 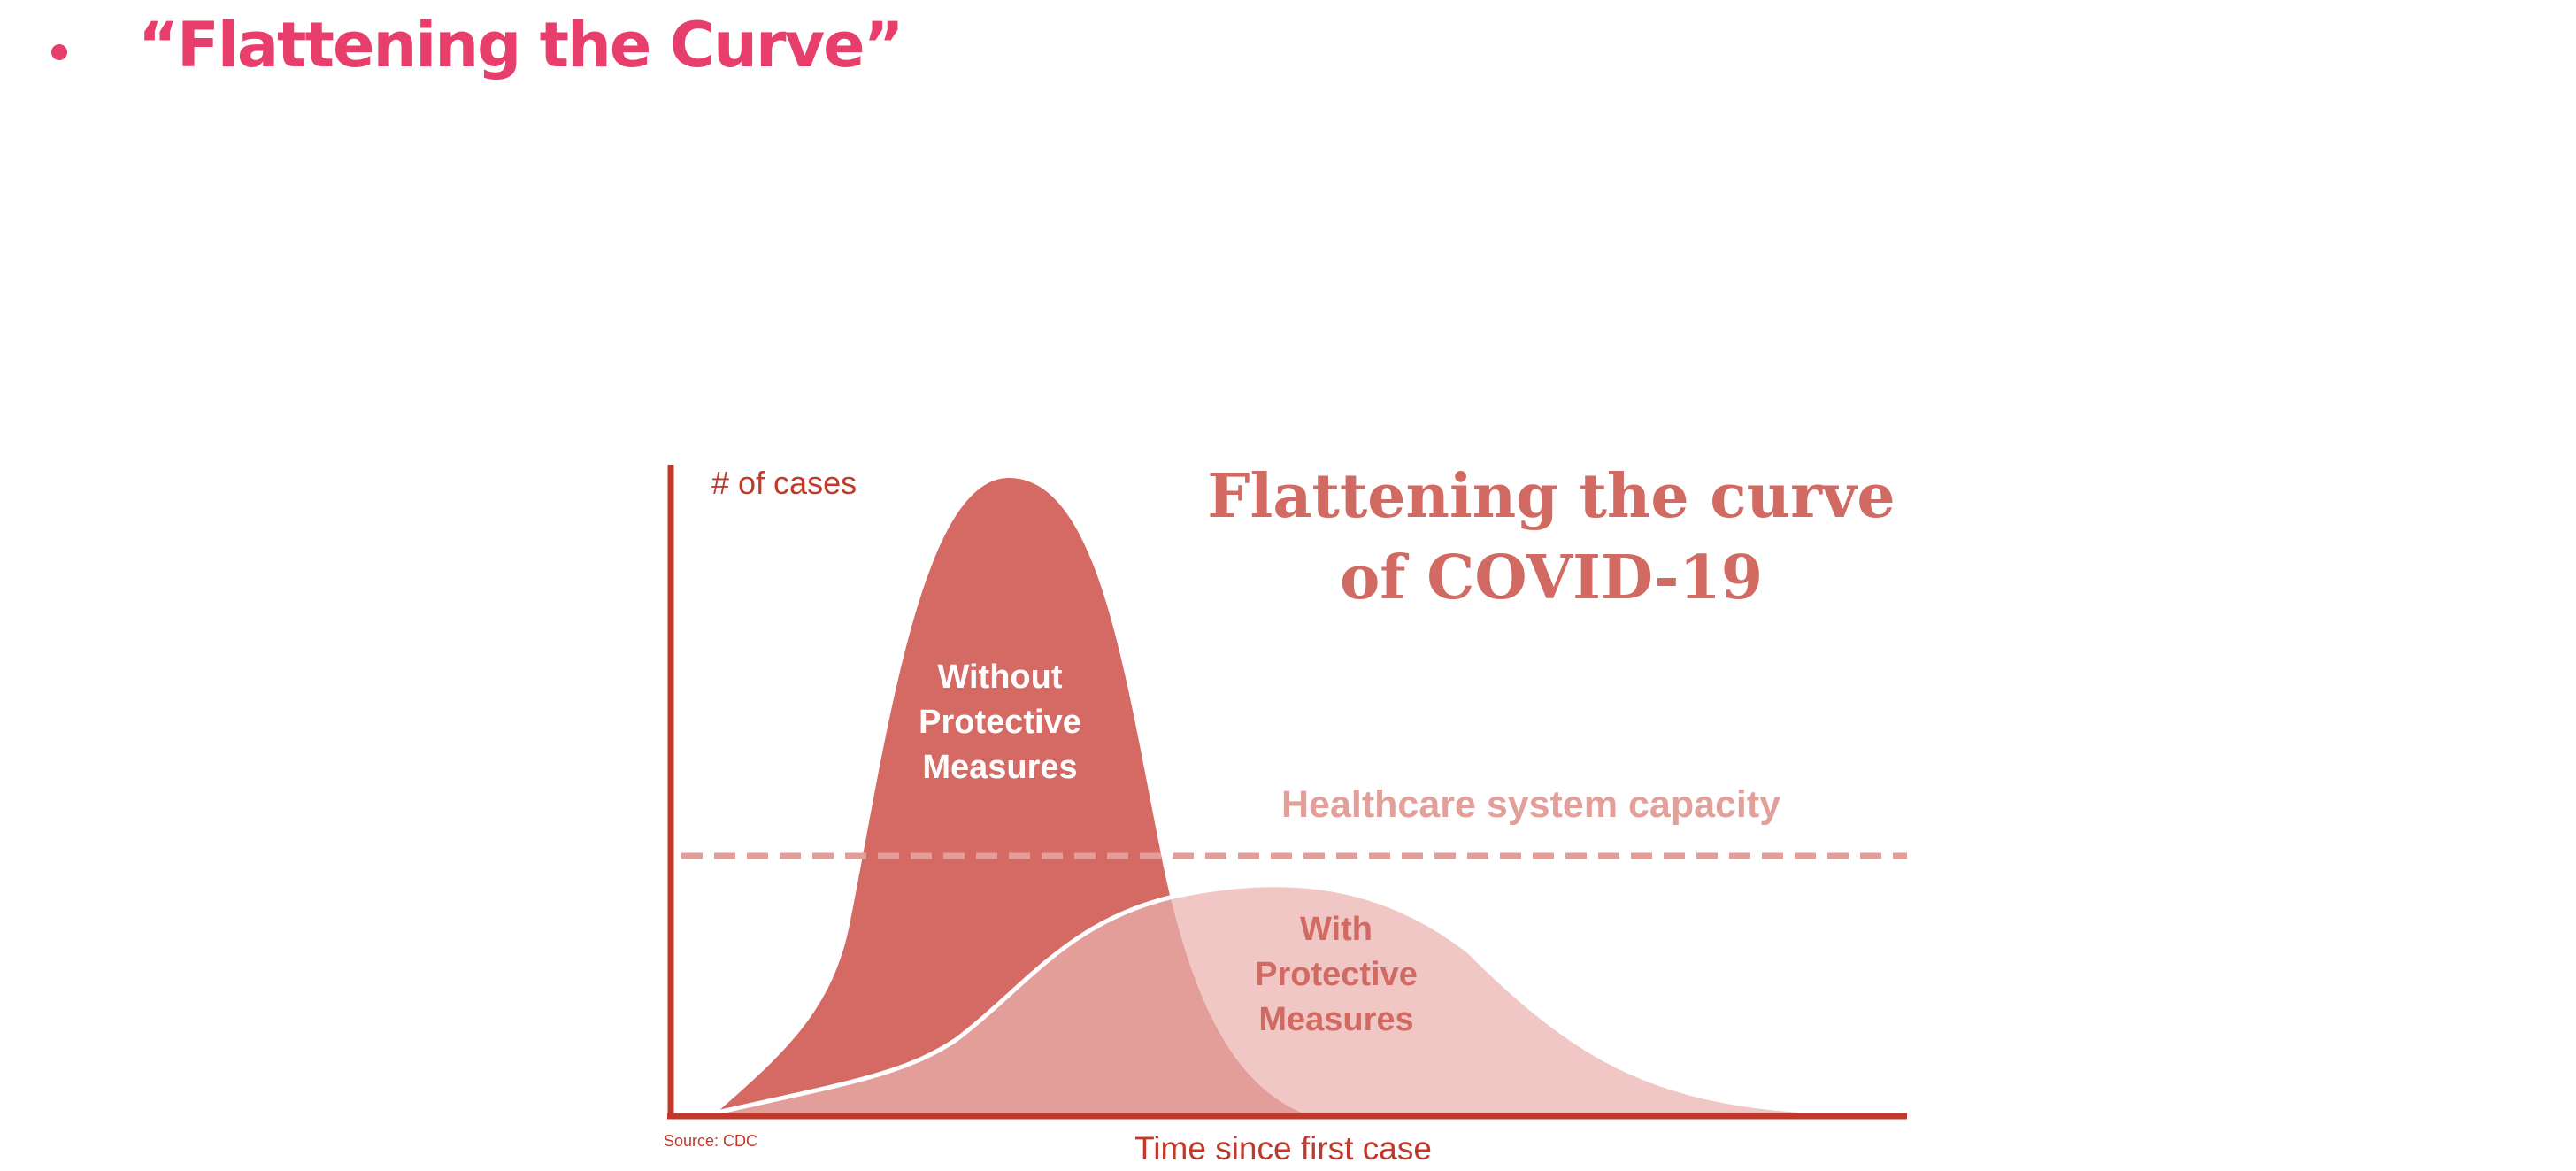 What do you see at coordinates (784, 483) in the screenshot?
I see `y-axis-label: # of cases` at bounding box center [784, 483].